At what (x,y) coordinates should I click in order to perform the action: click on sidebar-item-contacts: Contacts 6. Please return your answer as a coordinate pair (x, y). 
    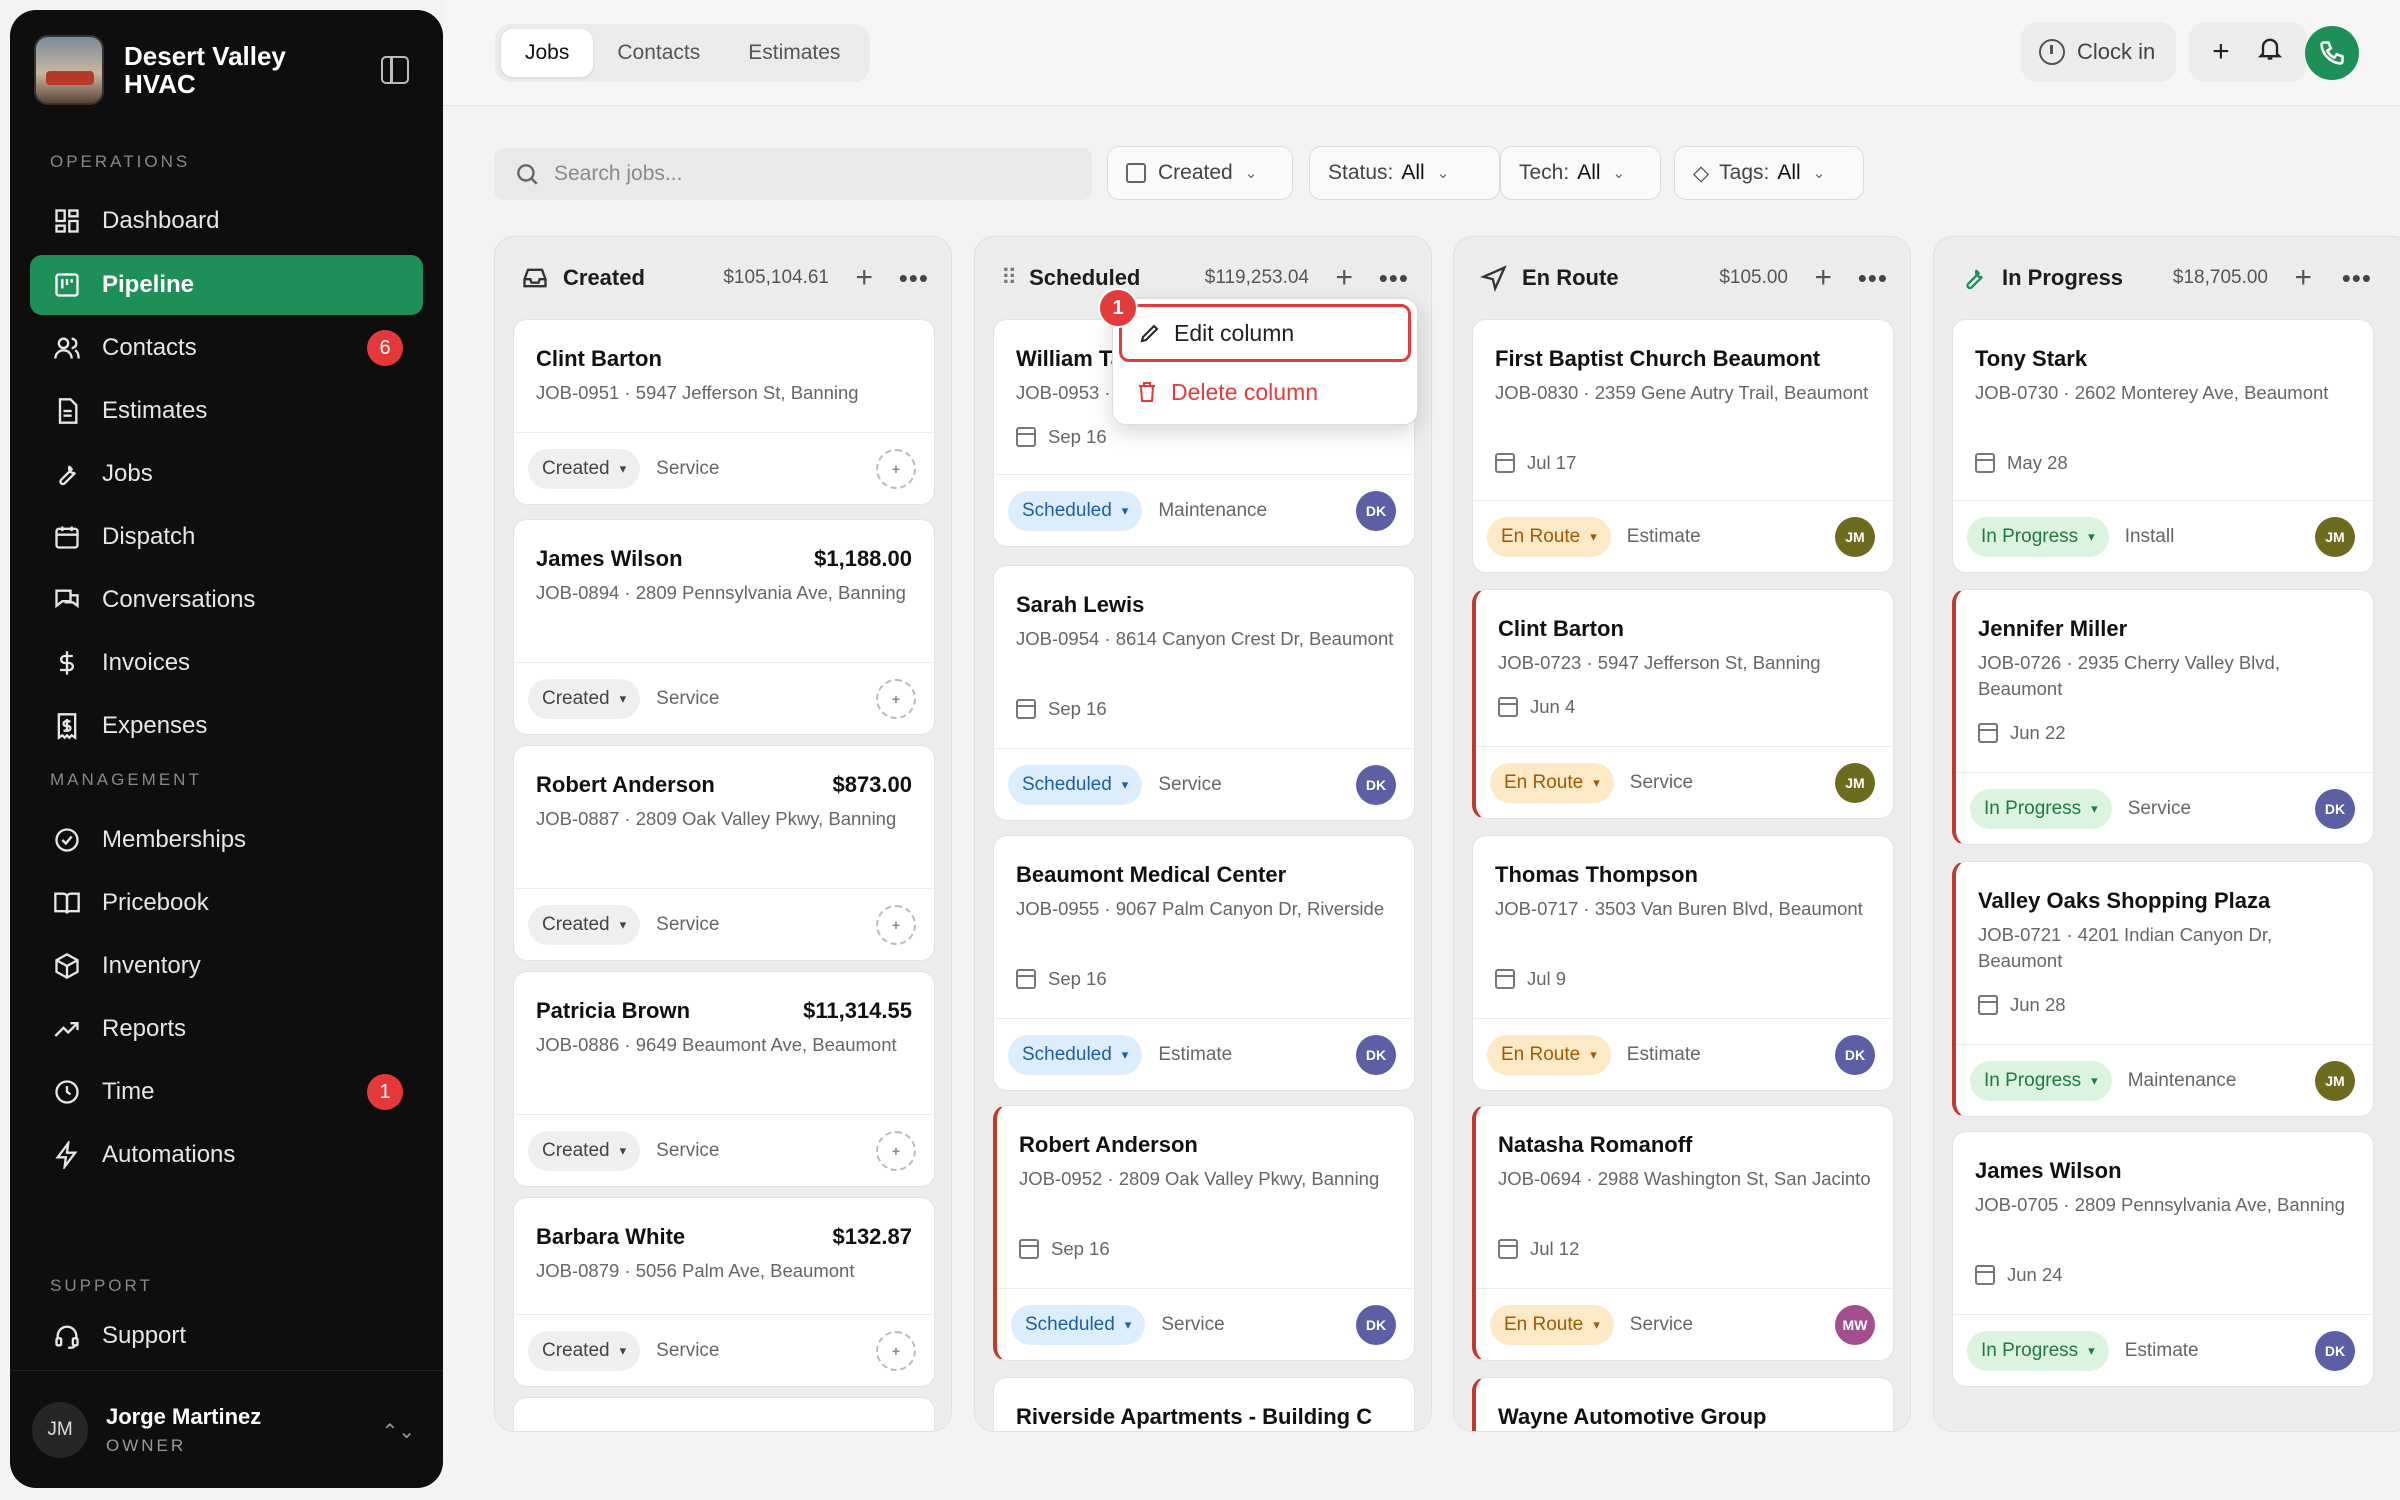
    Looking at the image, I should click on (226, 348).